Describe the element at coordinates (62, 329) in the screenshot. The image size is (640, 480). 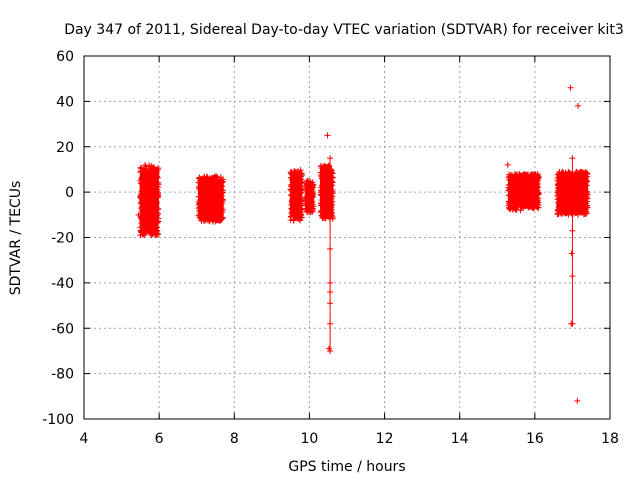
I see `y-tick-label: -60` at that location.